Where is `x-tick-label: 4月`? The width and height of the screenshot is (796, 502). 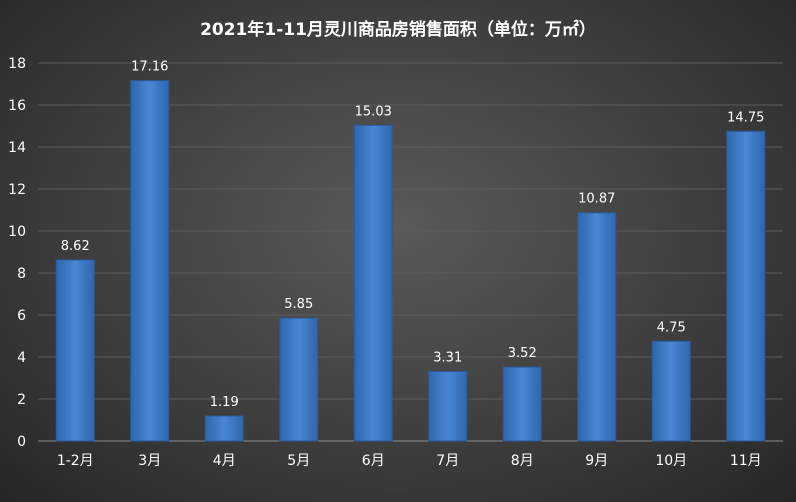
x-tick-label: 4月 is located at coordinates (224, 461).